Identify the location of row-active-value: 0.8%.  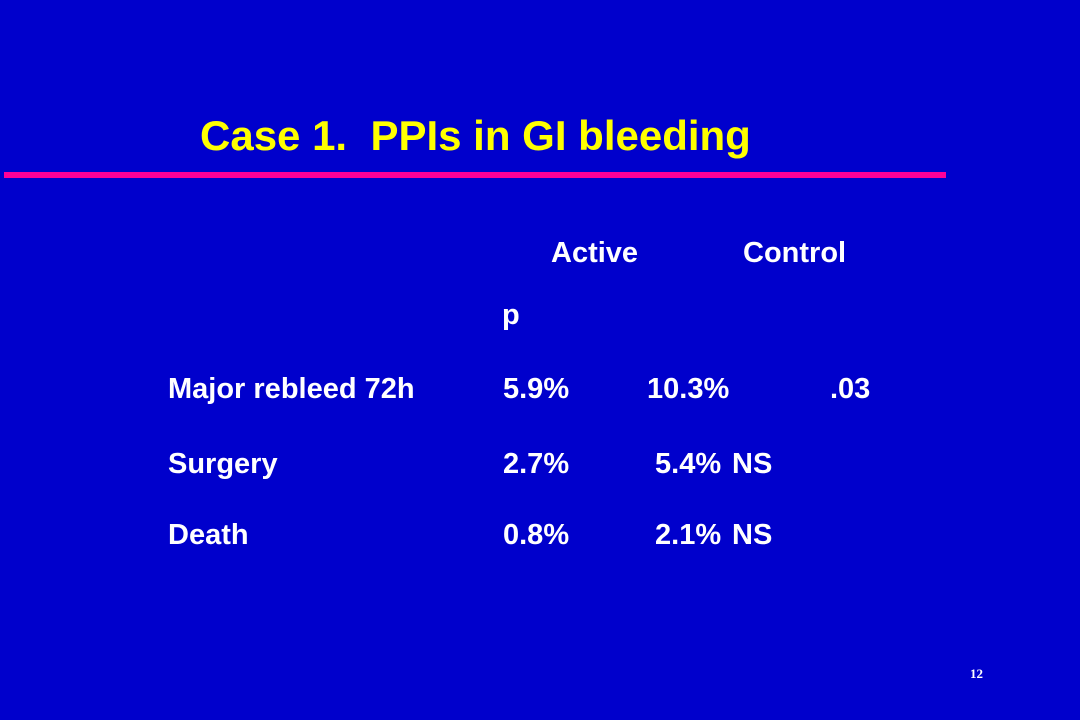
(536, 535).